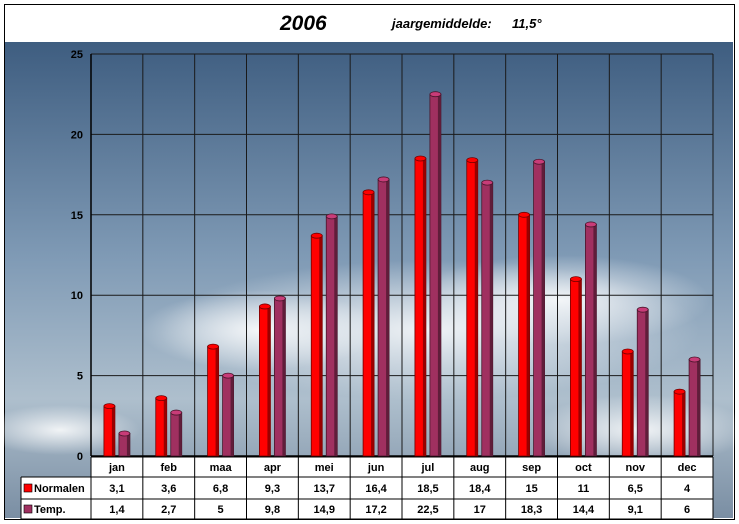  Describe the element at coordinates (480, 489) in the screenshot. I see `data-label: 18,4` at that location.